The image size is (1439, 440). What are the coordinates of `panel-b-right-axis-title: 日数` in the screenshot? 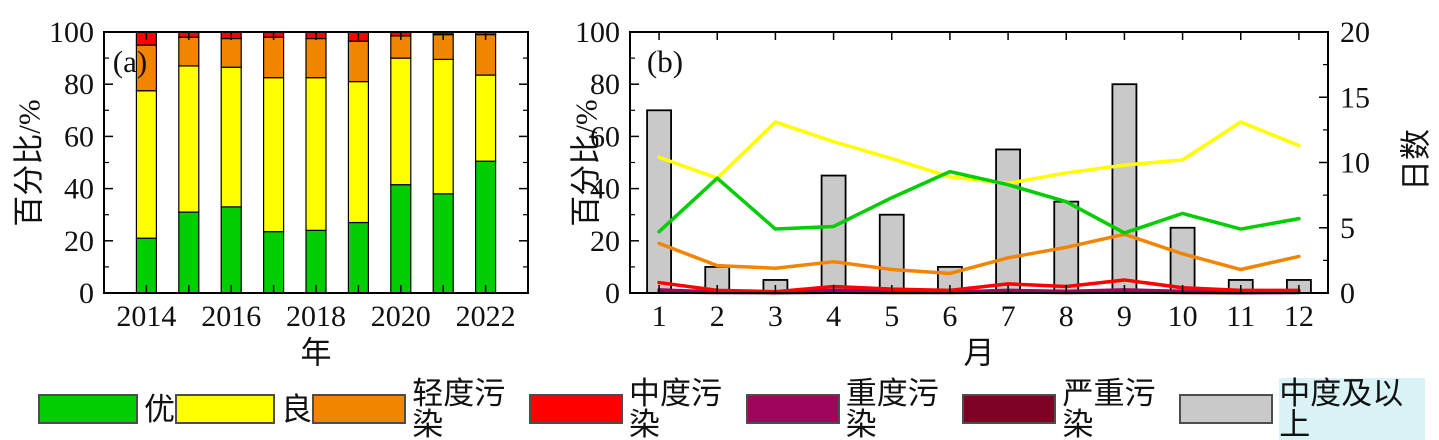 It's located at (1416, 160).